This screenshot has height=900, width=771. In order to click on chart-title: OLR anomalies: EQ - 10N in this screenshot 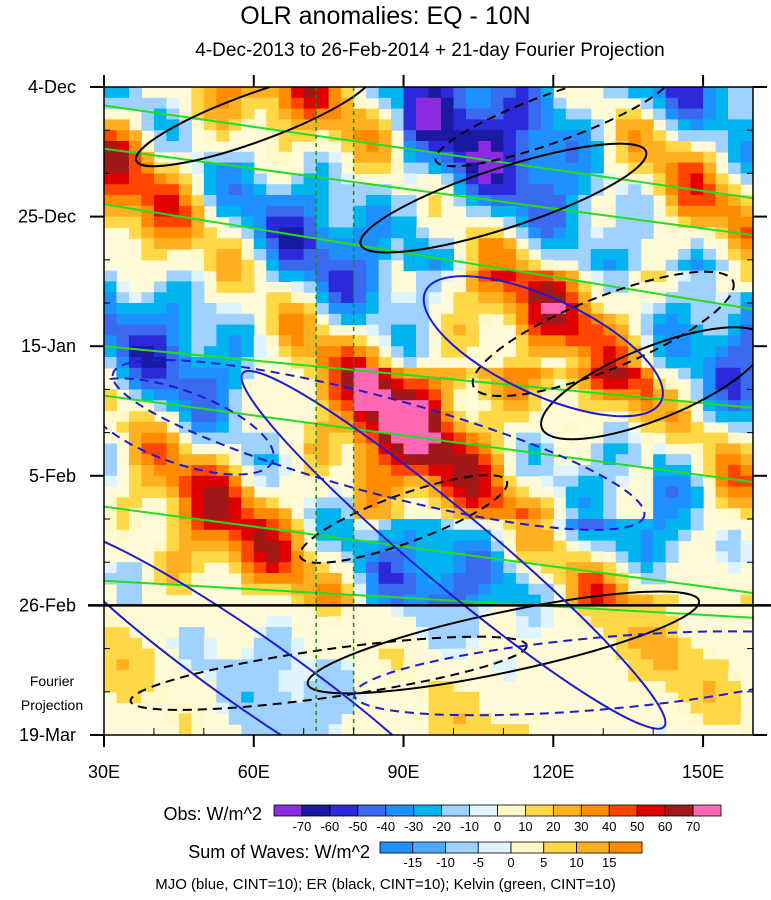, I will do `click(385, 16)`.